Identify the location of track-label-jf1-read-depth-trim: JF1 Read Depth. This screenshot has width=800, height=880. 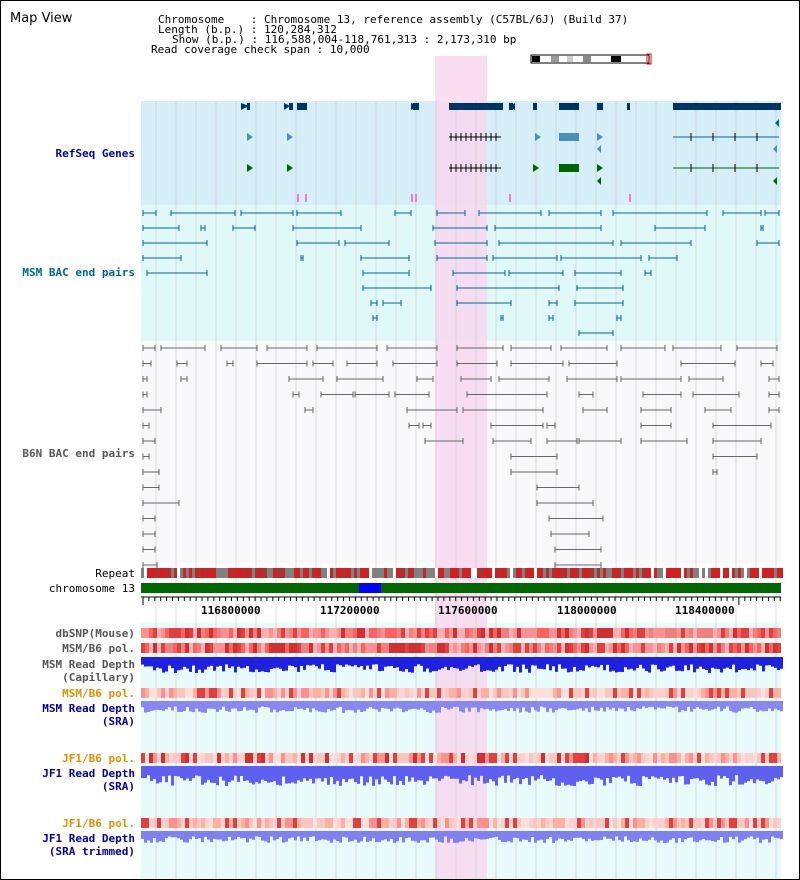
(88, 838).